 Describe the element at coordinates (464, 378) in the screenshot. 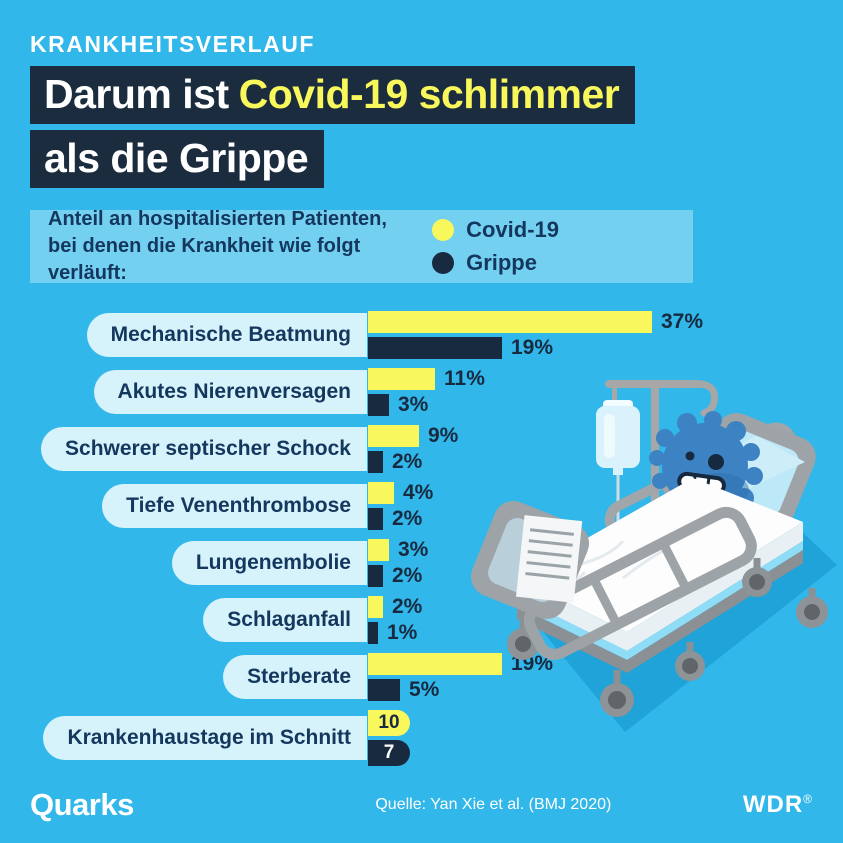

I see `covid-value-label: 11%` at that location.